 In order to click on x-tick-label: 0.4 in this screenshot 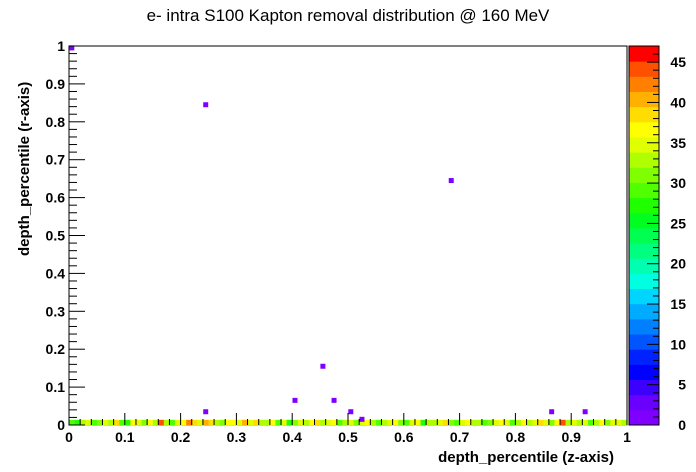, I will do `click(292, 437)`.